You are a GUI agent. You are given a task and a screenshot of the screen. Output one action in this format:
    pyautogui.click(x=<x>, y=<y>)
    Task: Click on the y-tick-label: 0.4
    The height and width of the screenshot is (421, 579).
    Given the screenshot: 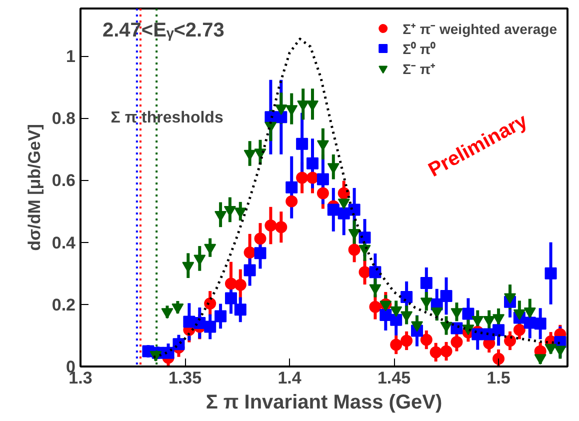 What is the action you would take?
    pyautogui.click(x=64, y=242)
    